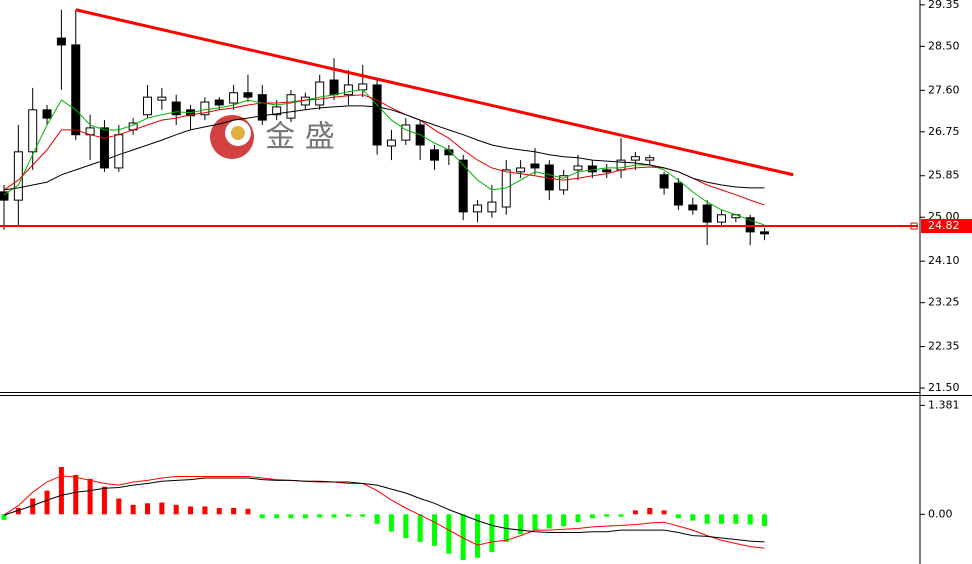 This screenshot has height=564, width=972. What do you see at coordinates (944, 387) in the screenshot?
I see `y-tick-label: 21.50` at bounding box center [944, 387].